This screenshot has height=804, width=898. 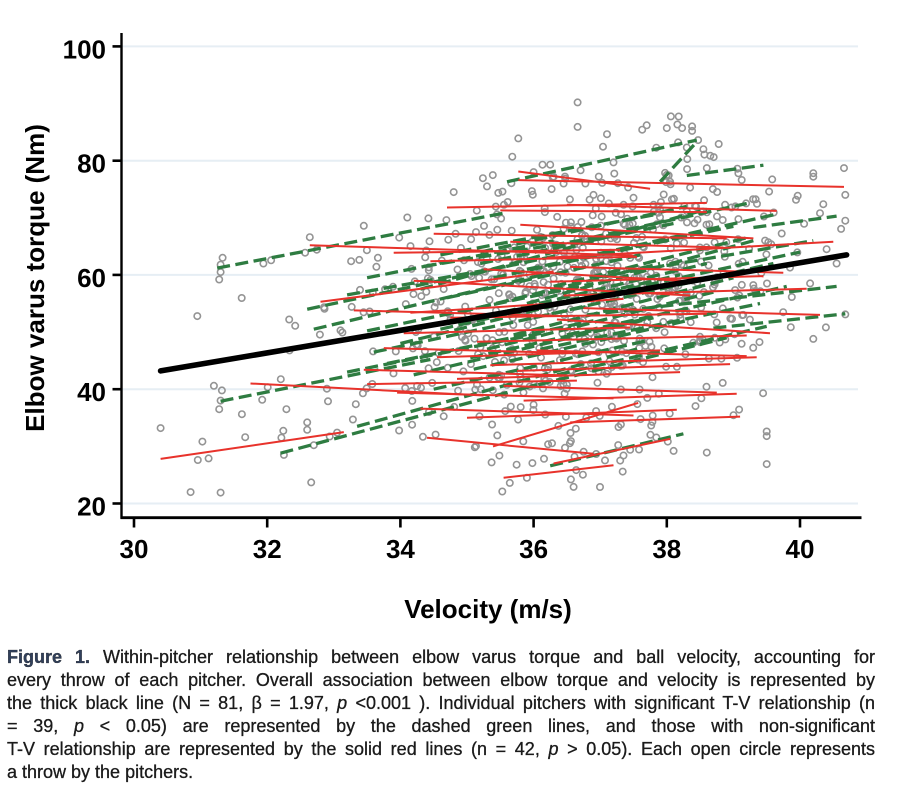 I want to click on svg-text: 32, so click(x=267, y=549).